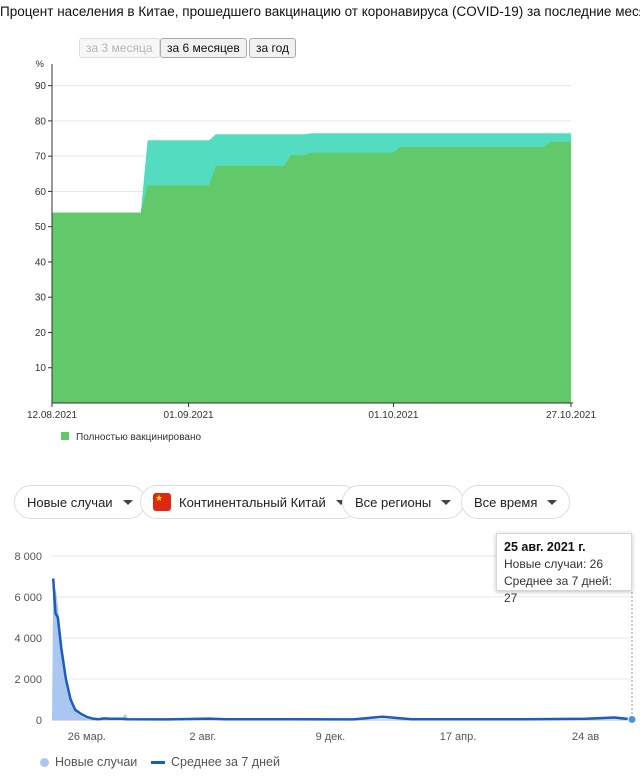 This screenshot has width=640, height=778. What do you see at coordinates (28, 639) in the screenshot?
I see `y-tick-label: 4 000` at bounding box center [28, 639].